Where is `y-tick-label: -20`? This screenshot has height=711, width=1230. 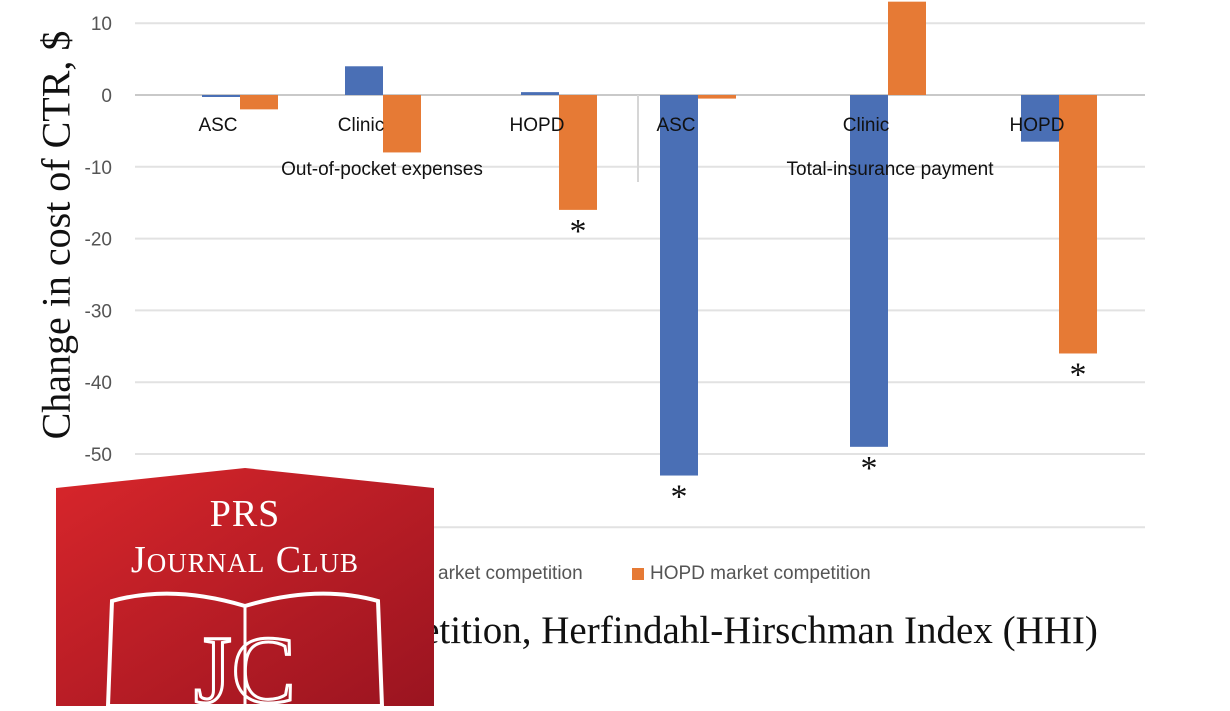
y-tick-label: -20 is located at coordinates (98, 240).